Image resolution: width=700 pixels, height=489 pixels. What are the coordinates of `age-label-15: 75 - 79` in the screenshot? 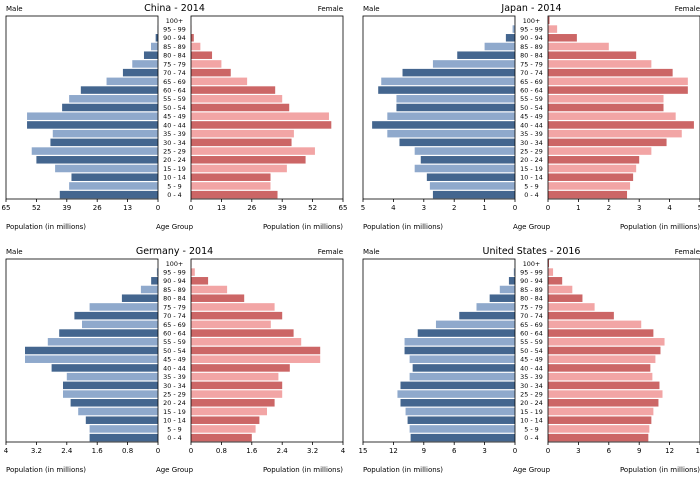 It's located at (531, 64).